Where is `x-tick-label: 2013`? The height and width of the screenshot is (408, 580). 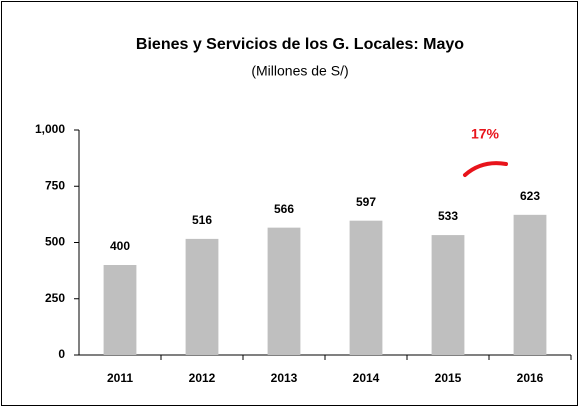 x-tick-label: 2013 is located at coordinates (284, 378).